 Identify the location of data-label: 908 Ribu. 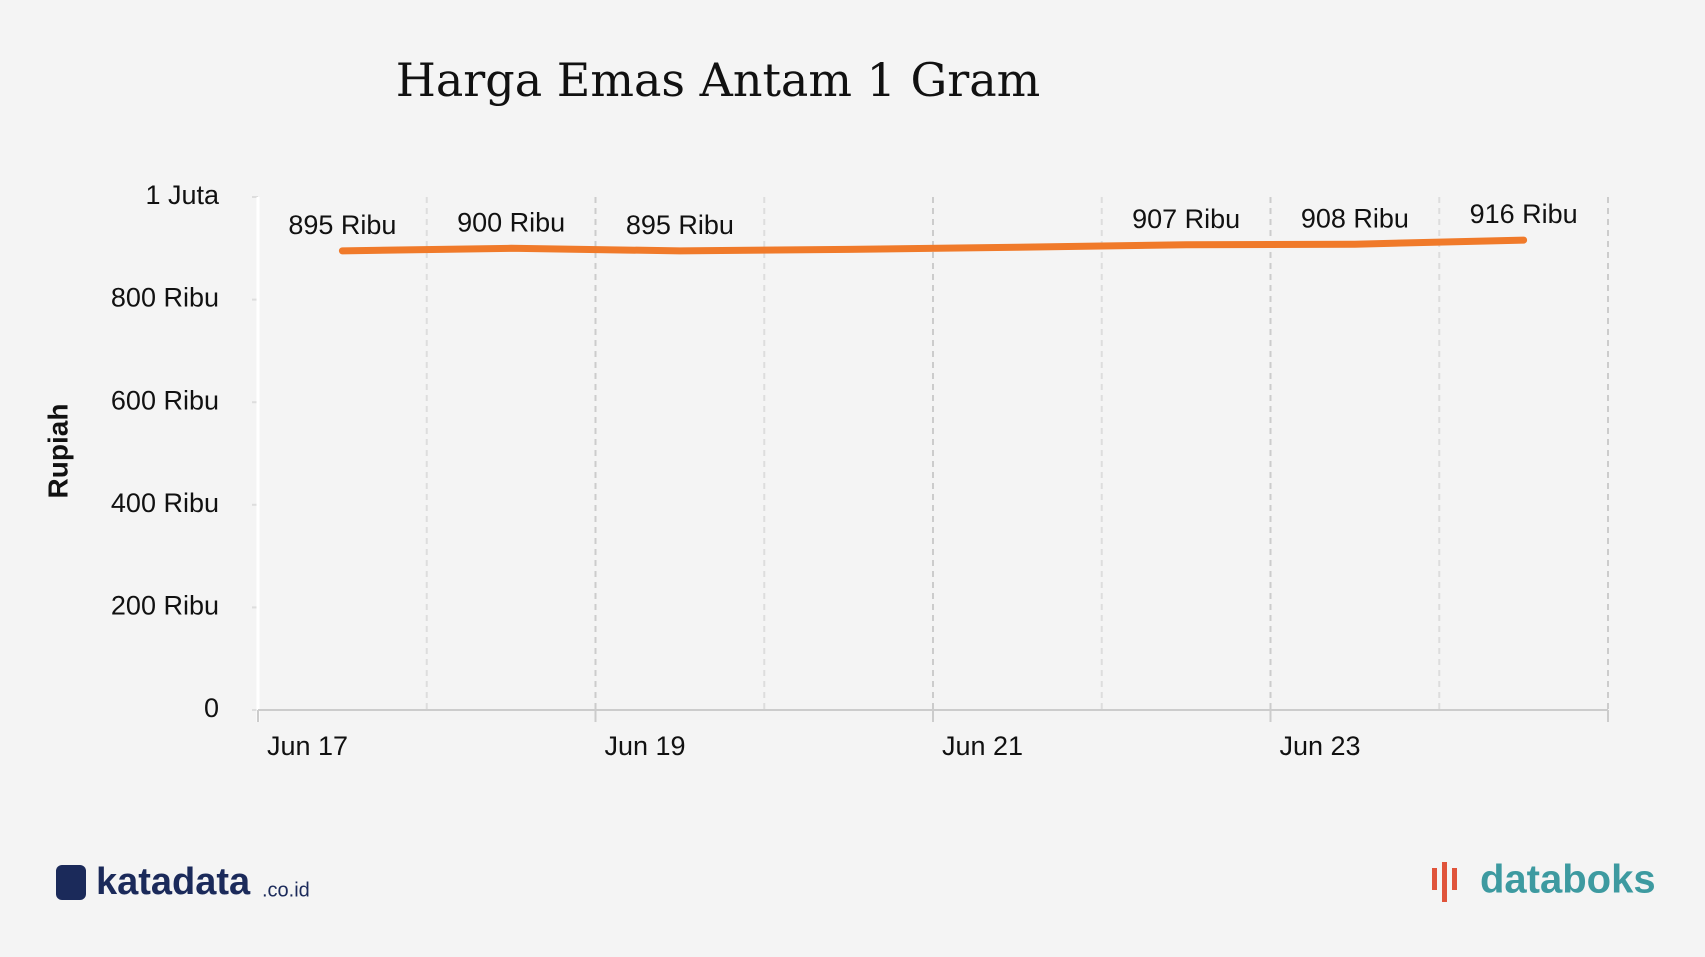
(1355, 218).